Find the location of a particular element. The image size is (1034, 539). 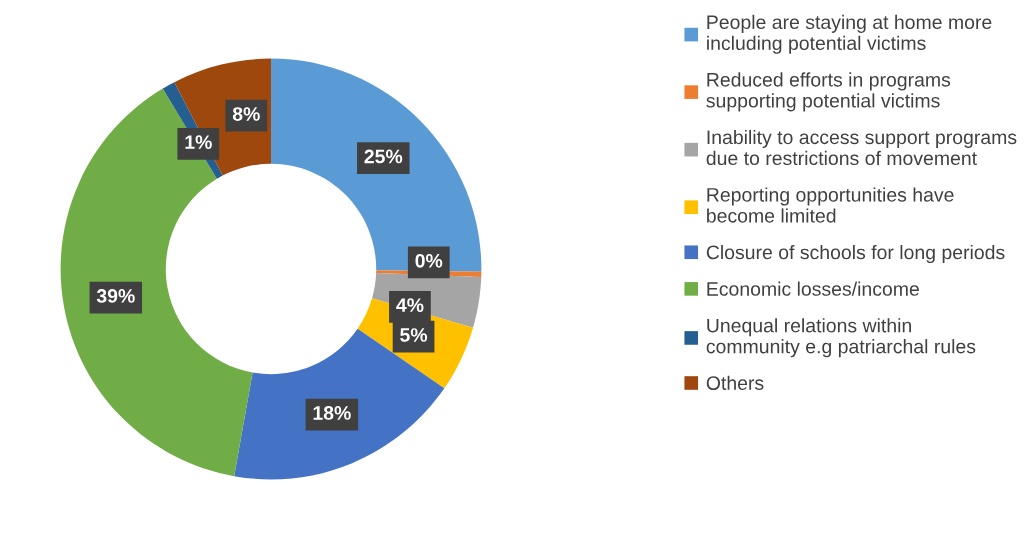

legend-label: Closure of schools for long periods is located at coordinates (855, 254).